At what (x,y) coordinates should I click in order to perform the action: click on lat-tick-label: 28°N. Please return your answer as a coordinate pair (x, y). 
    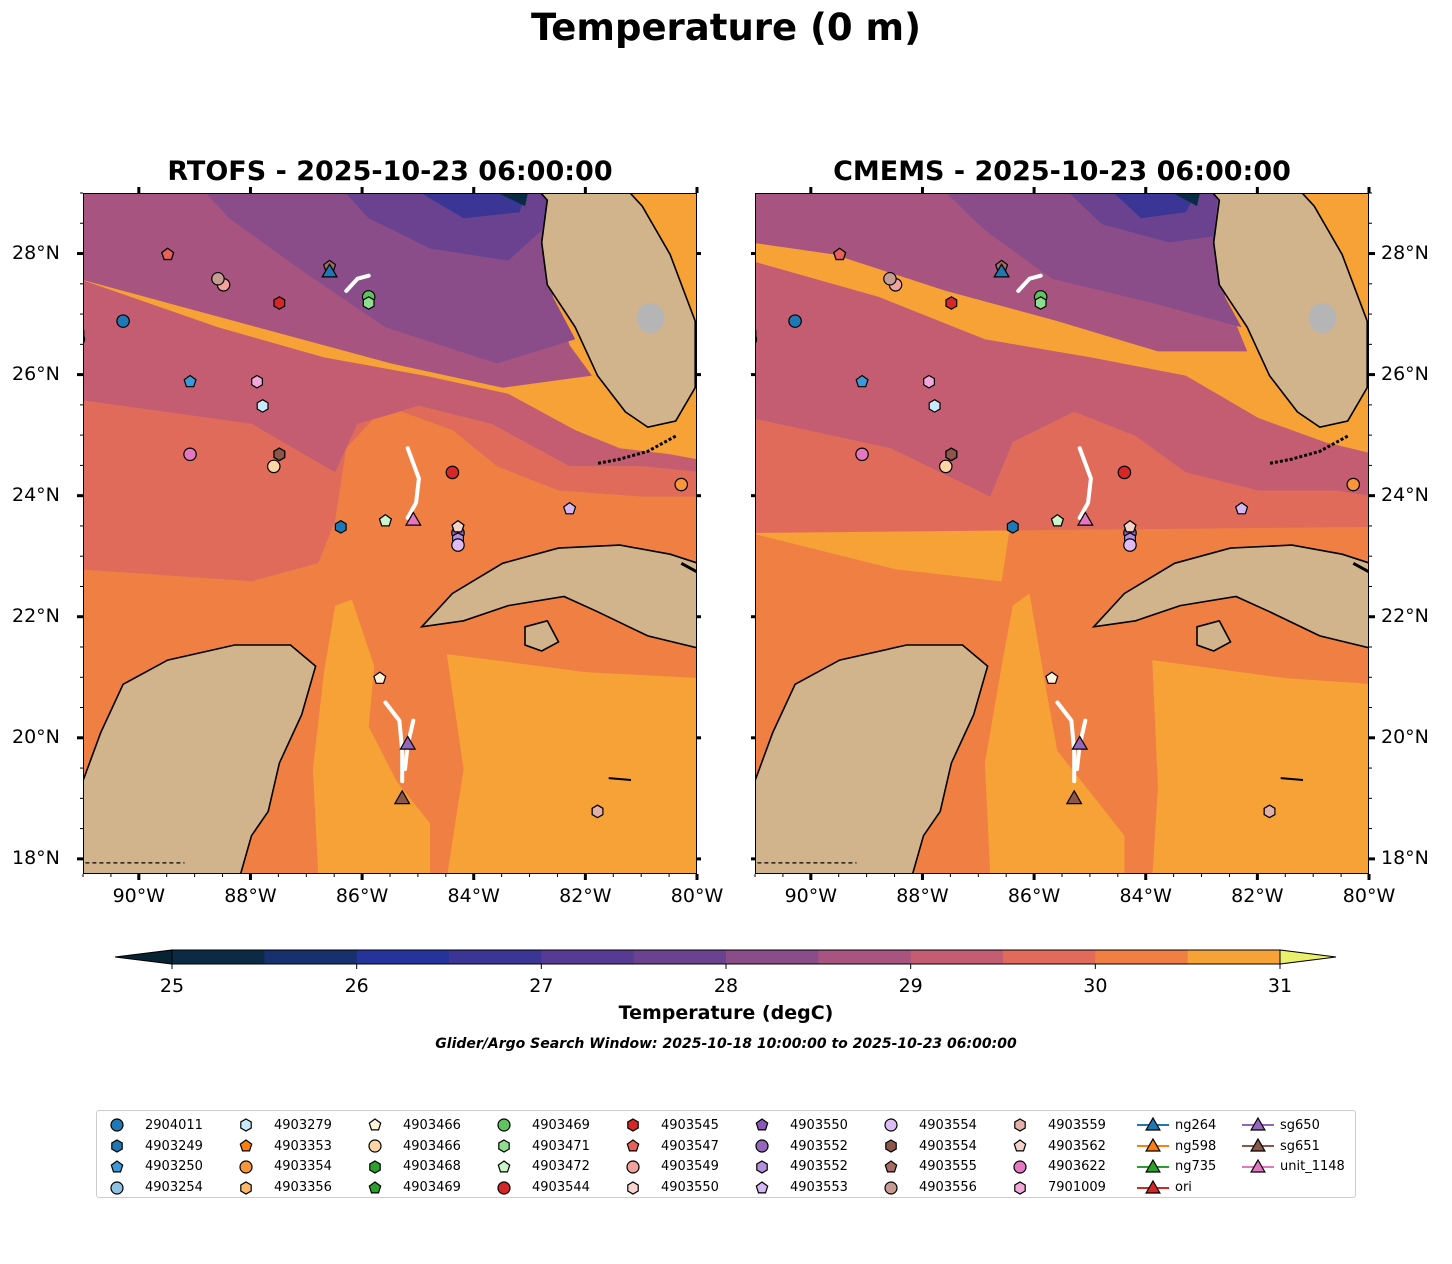
    Looking at the image, I should click on (1405, 252).